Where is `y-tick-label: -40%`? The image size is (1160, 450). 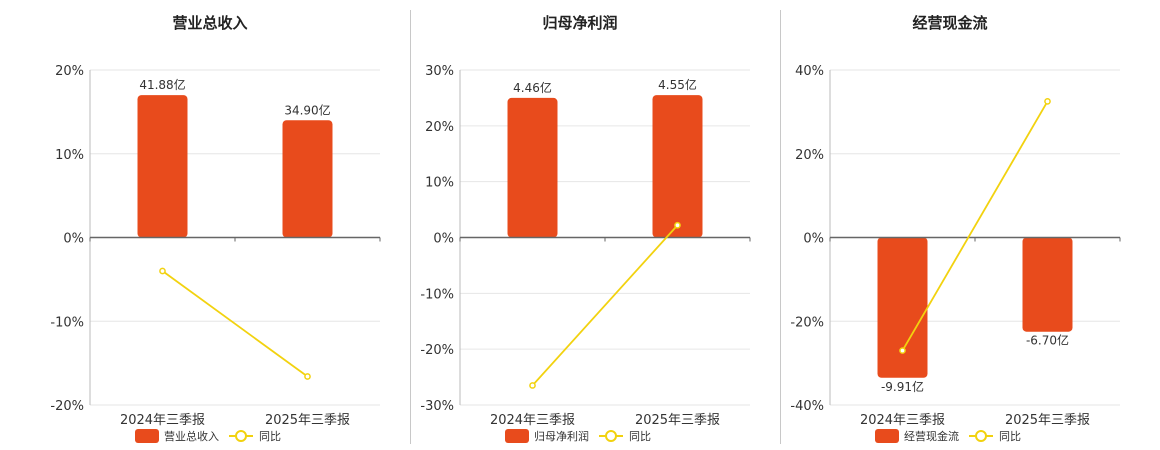 y-tick-label: -40% is located at coordinates (807, 406).